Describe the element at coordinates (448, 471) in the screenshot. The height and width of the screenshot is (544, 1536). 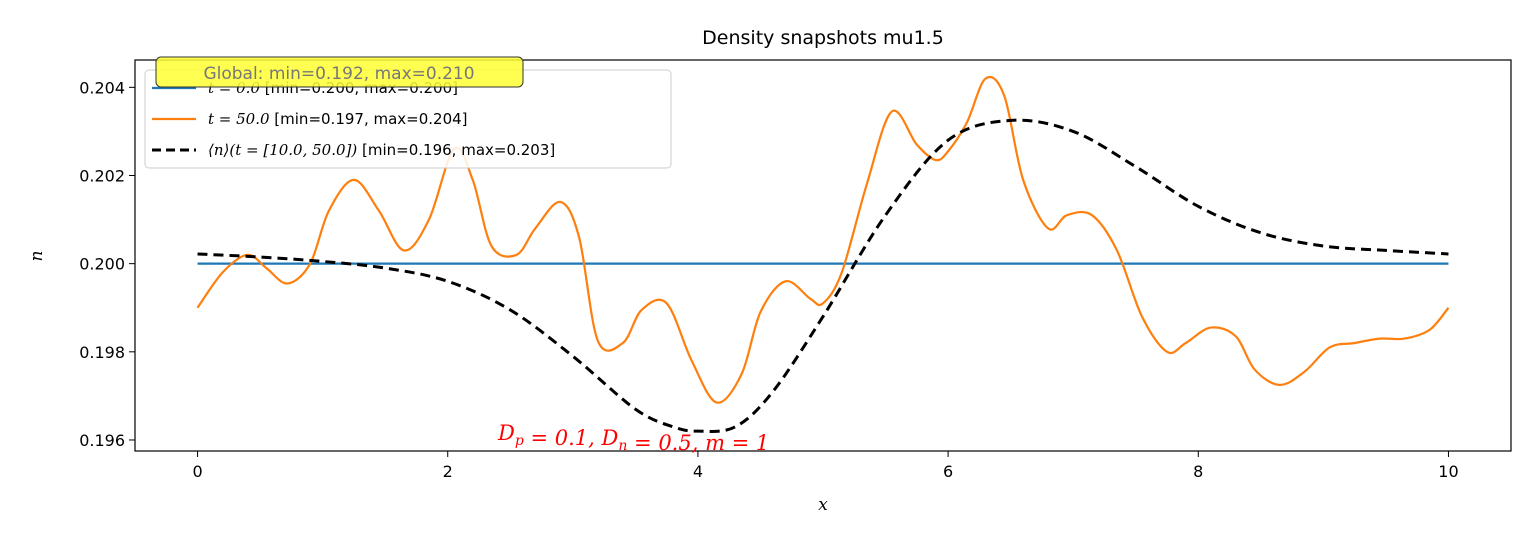
I see `x-tick-label: 2` at that location.